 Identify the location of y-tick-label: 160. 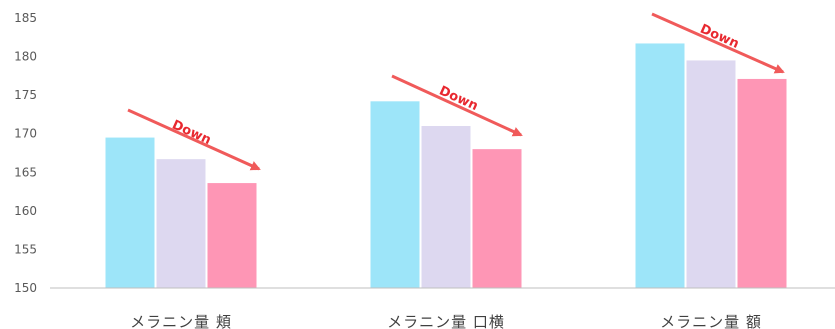
(25, 211).